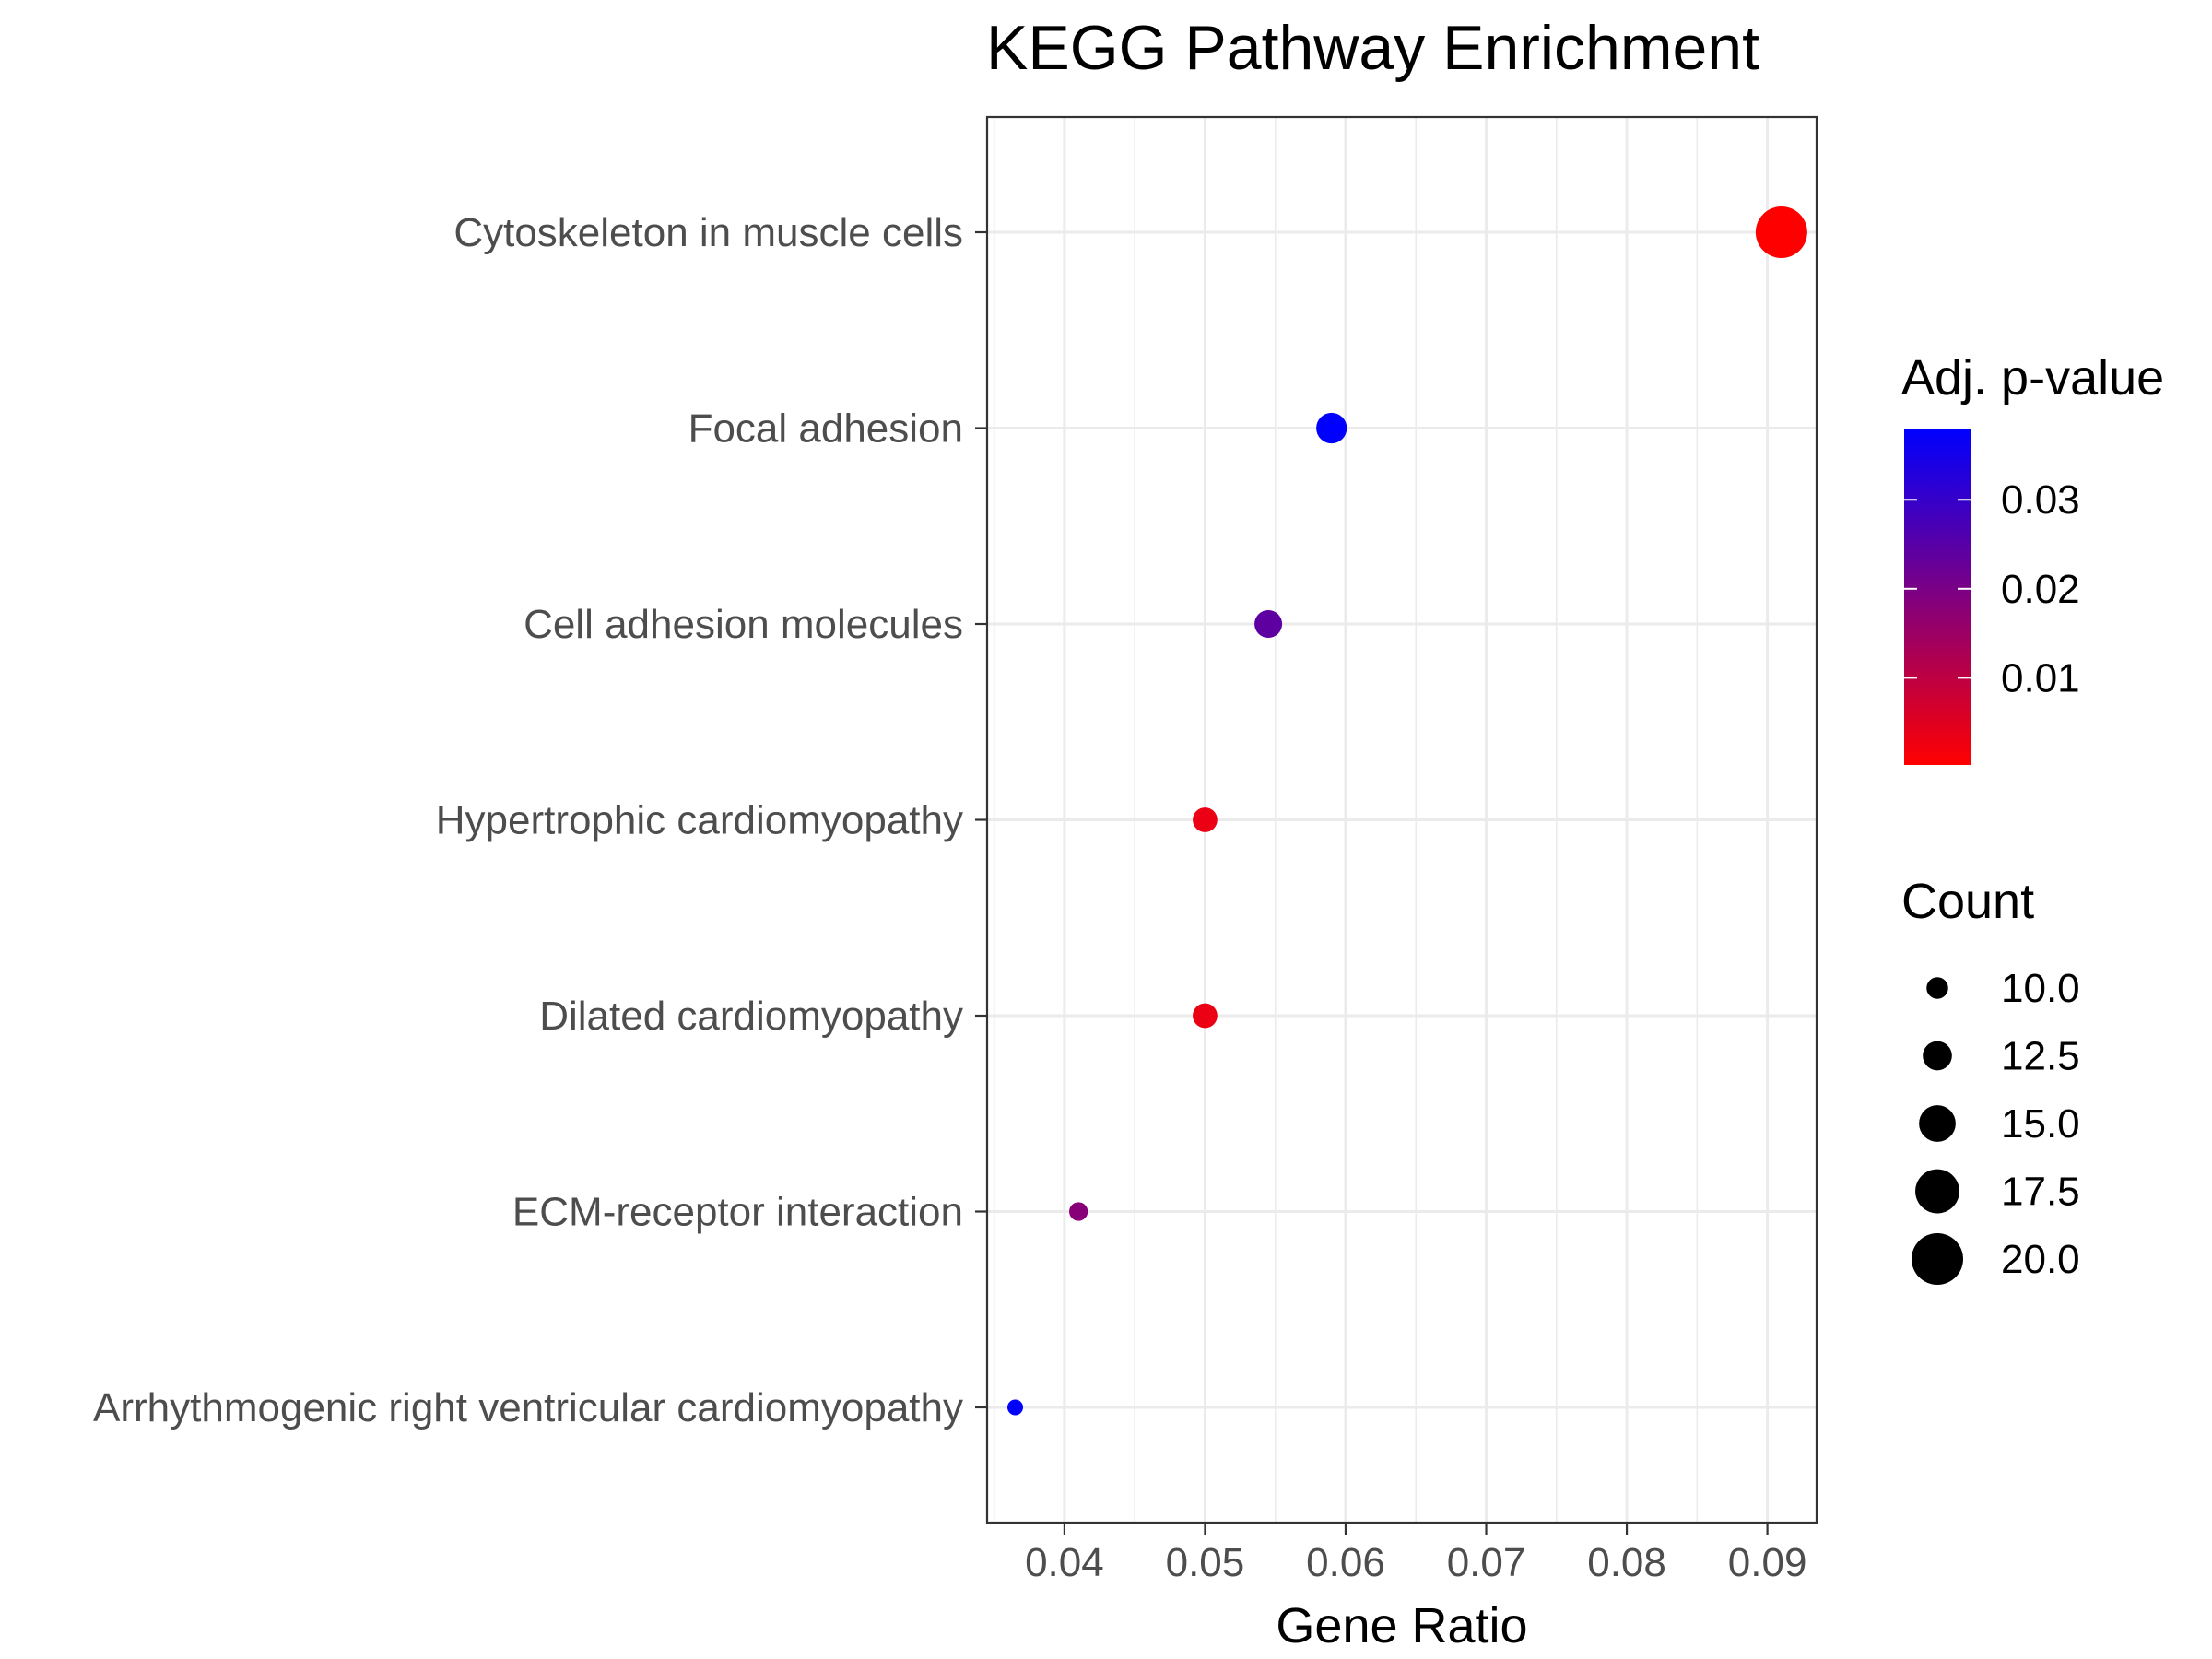 This screenshot has width=2212, height=1659. What do you see at coordinates (1767, 1562) in the screenshot?
I see `x-tick-label: 0.09` at bounding box center [1767, 1562].